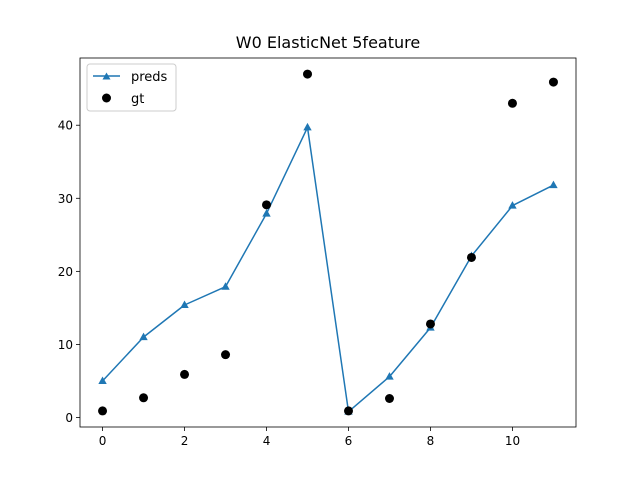 The height and width of the screenshot is (480, 640). What do you see at coordinates (103, 441) in the screenshot?
I see `x-tick-label: 0` at bounding box center [103, 441].